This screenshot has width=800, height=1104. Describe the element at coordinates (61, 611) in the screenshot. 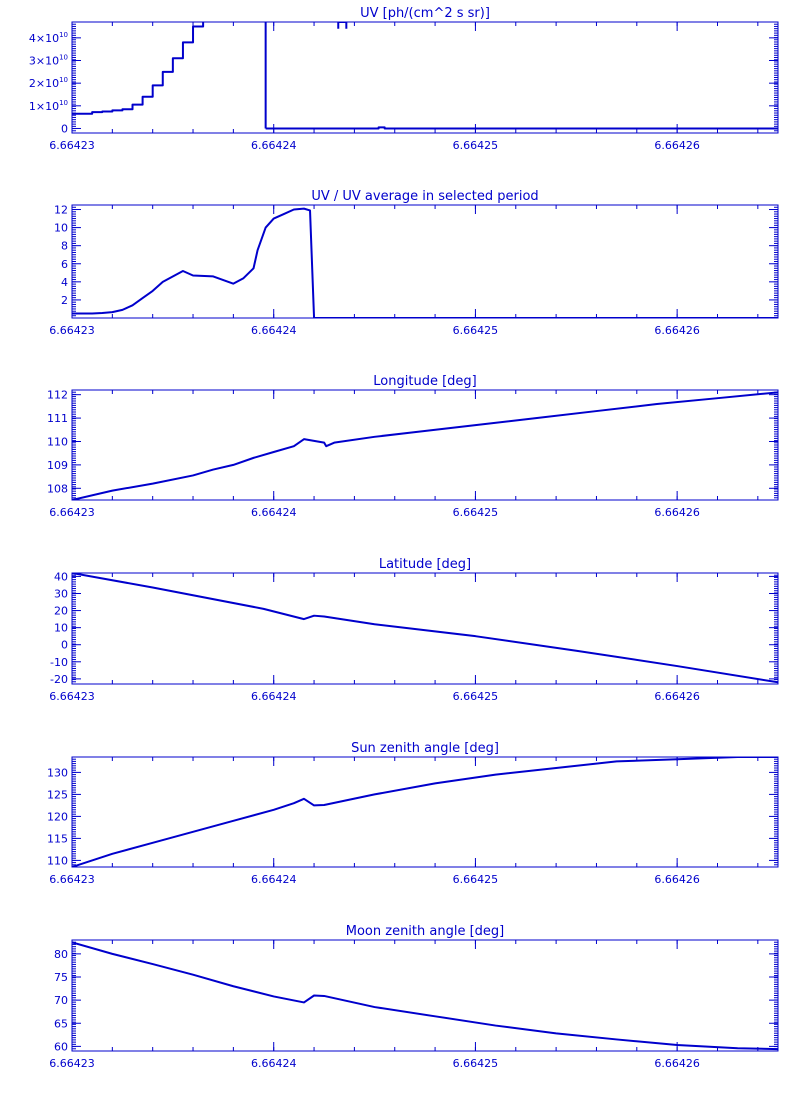

I see `y-tick-label: 20` at that location.